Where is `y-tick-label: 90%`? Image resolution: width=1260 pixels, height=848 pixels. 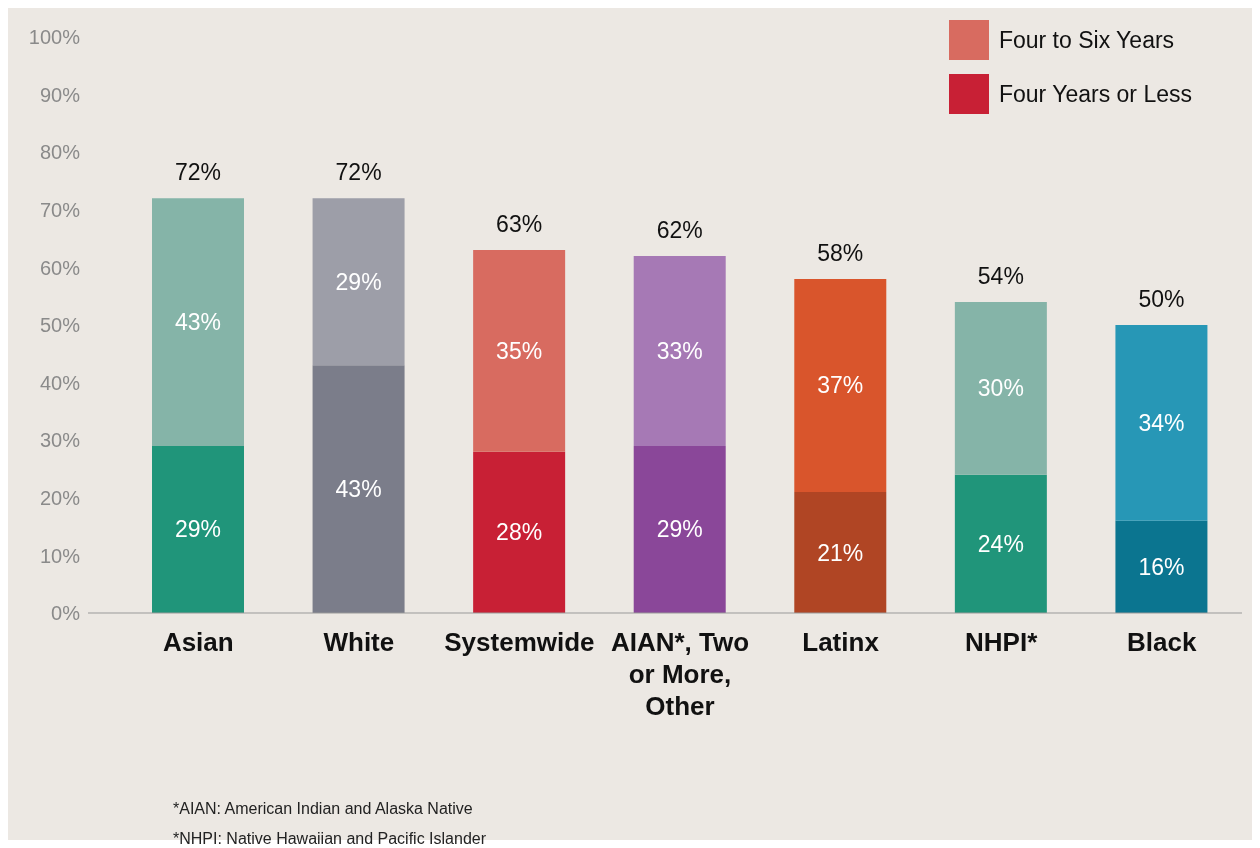
y-tick-label: 90% is located at coordinates (60, 94).